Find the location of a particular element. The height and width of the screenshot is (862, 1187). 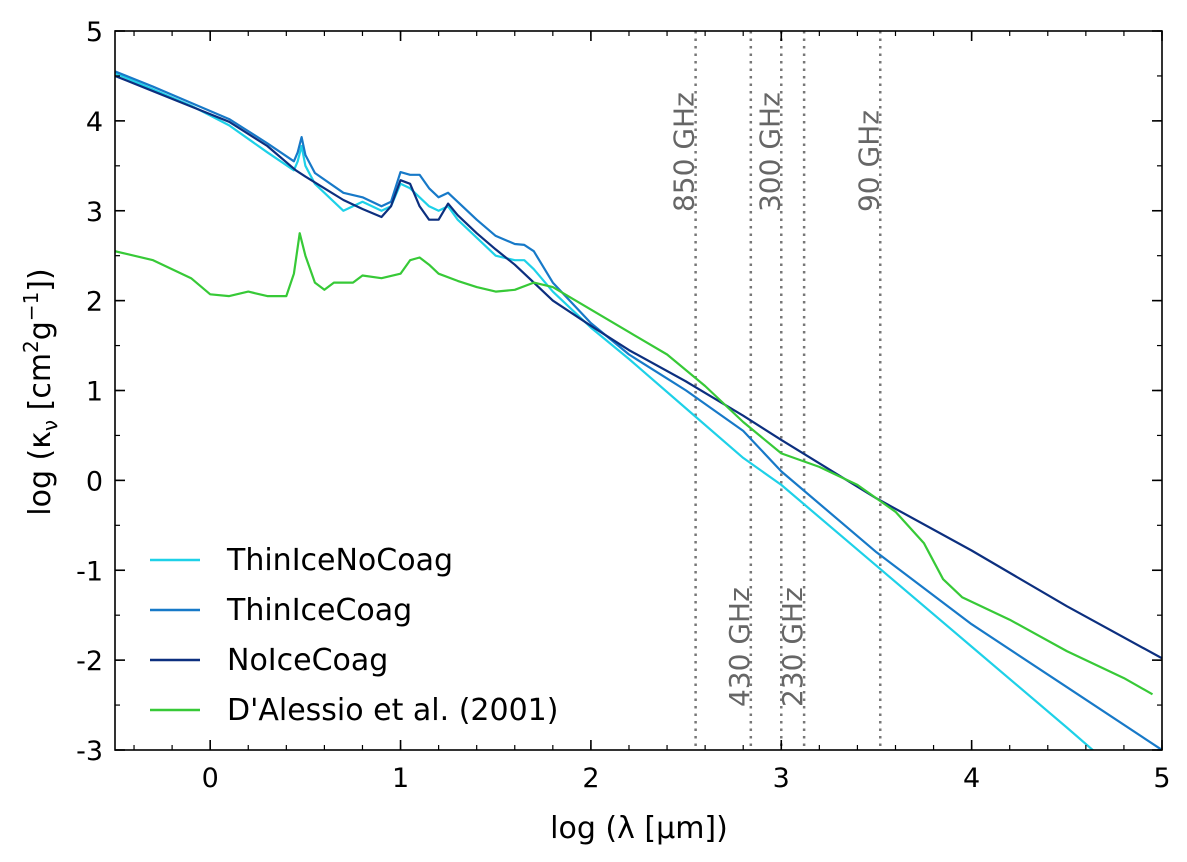

x-tick-label: 5 is located at coordinates (1161, 778).